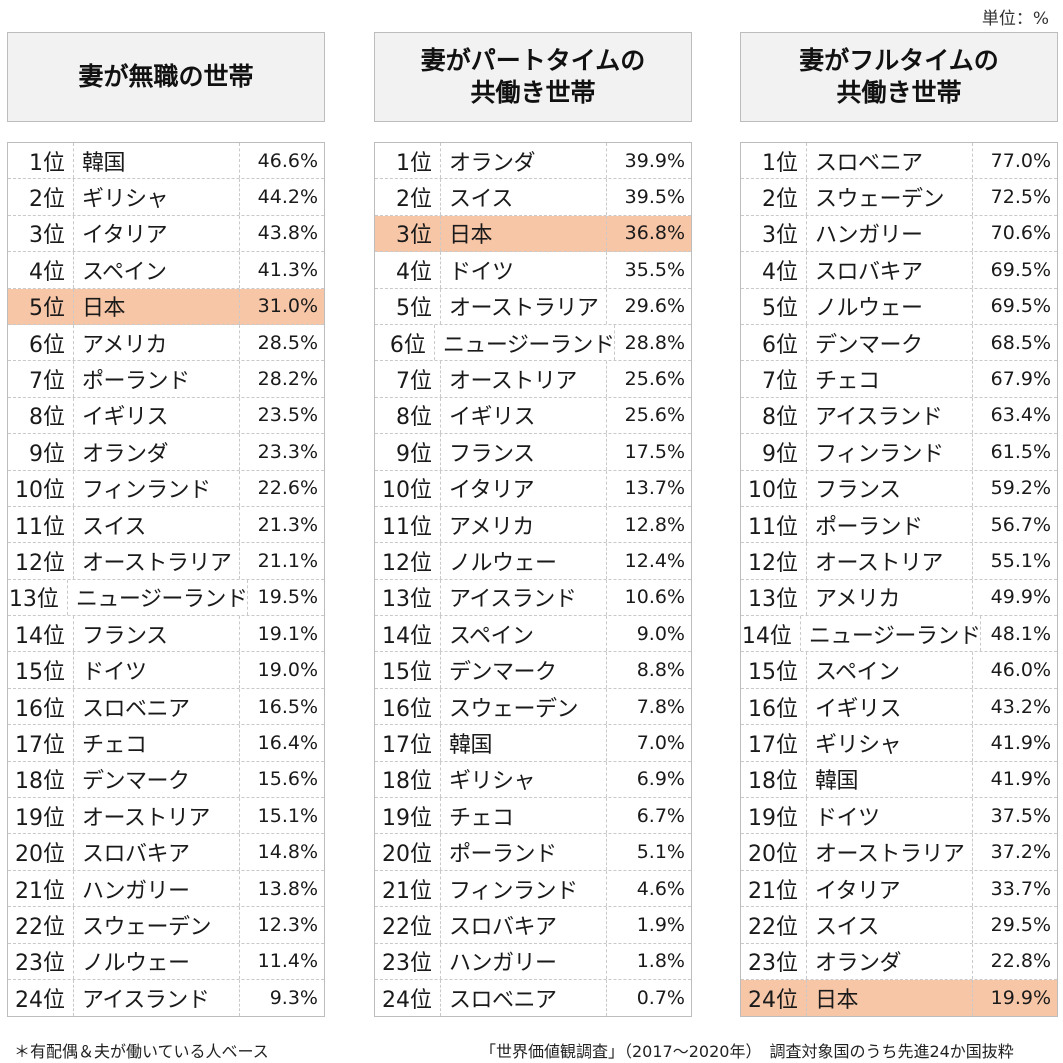  I want to click on value-cell: 23.5%, so click(287, 415).